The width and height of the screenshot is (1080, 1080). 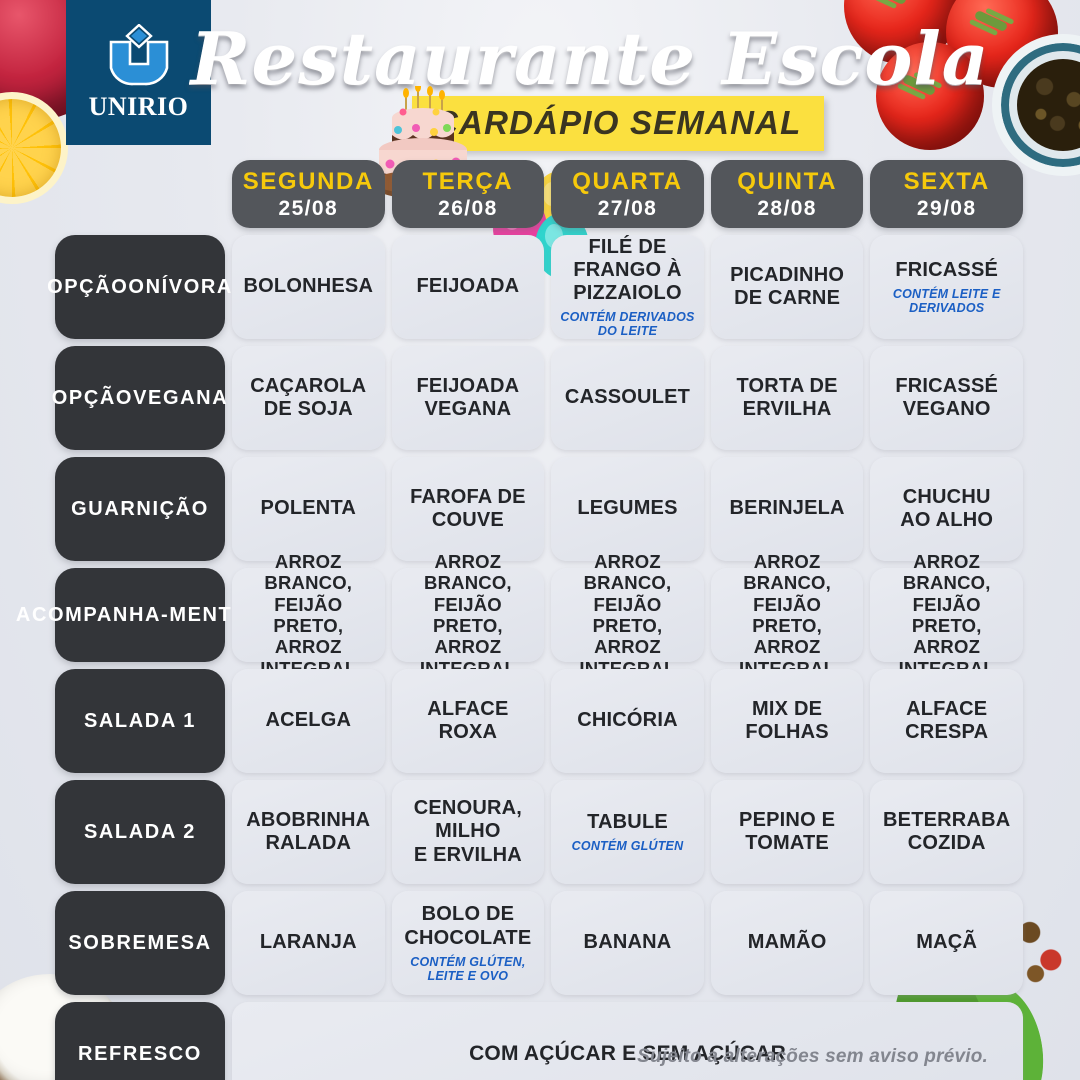 What do you see at coordinates (618, 122) in the screenshot?
I see `subtitle-text: CARDÁPIO SEMANAL` at bounding box center [618, 122].